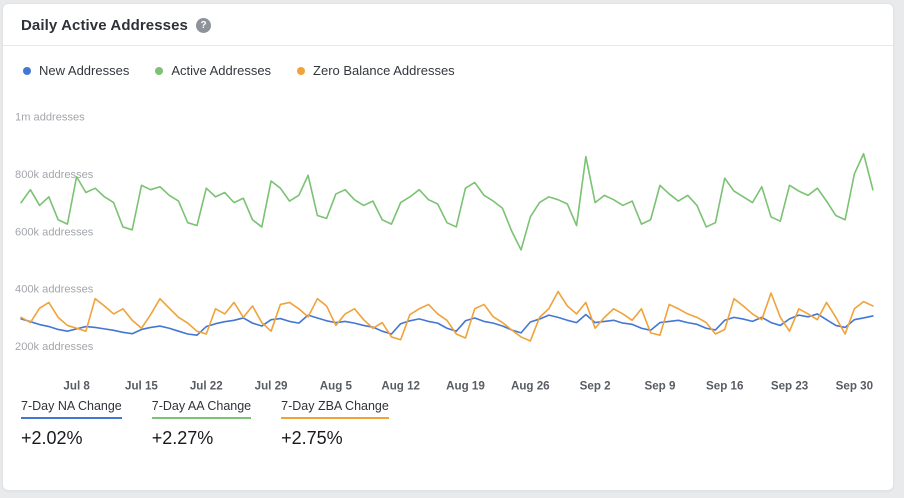  Describe the element at coordinates (271, 386) in the screenshot. I see `x-axis-tick-label: Jul 29` at that location.